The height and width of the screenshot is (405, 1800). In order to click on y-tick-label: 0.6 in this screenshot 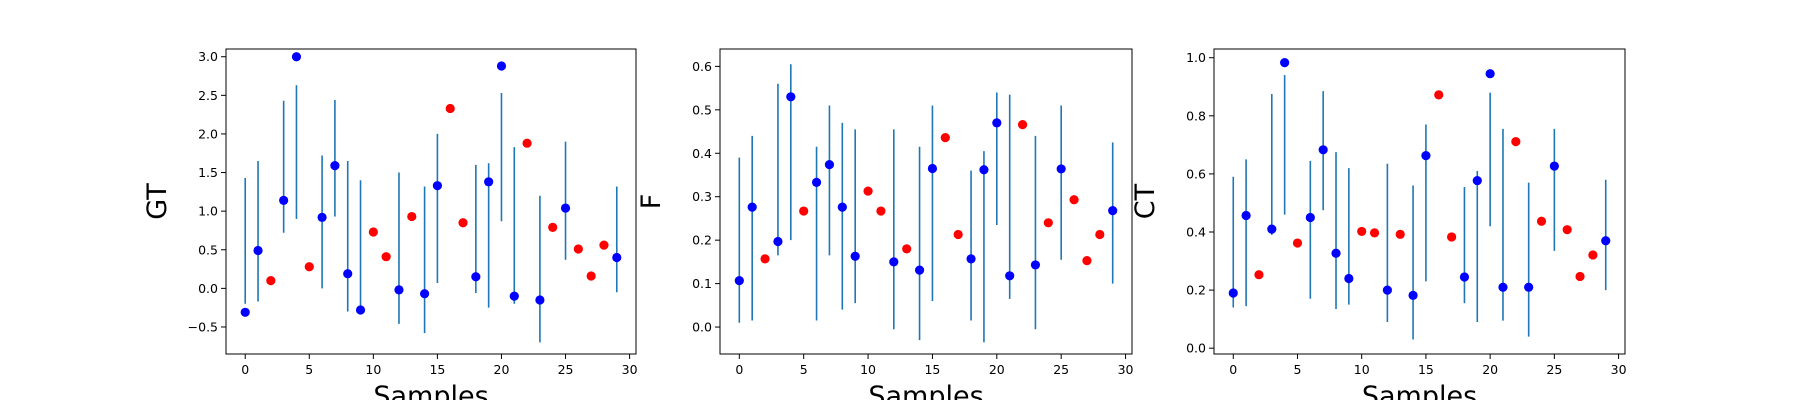, I will do `click(702, 66)`.